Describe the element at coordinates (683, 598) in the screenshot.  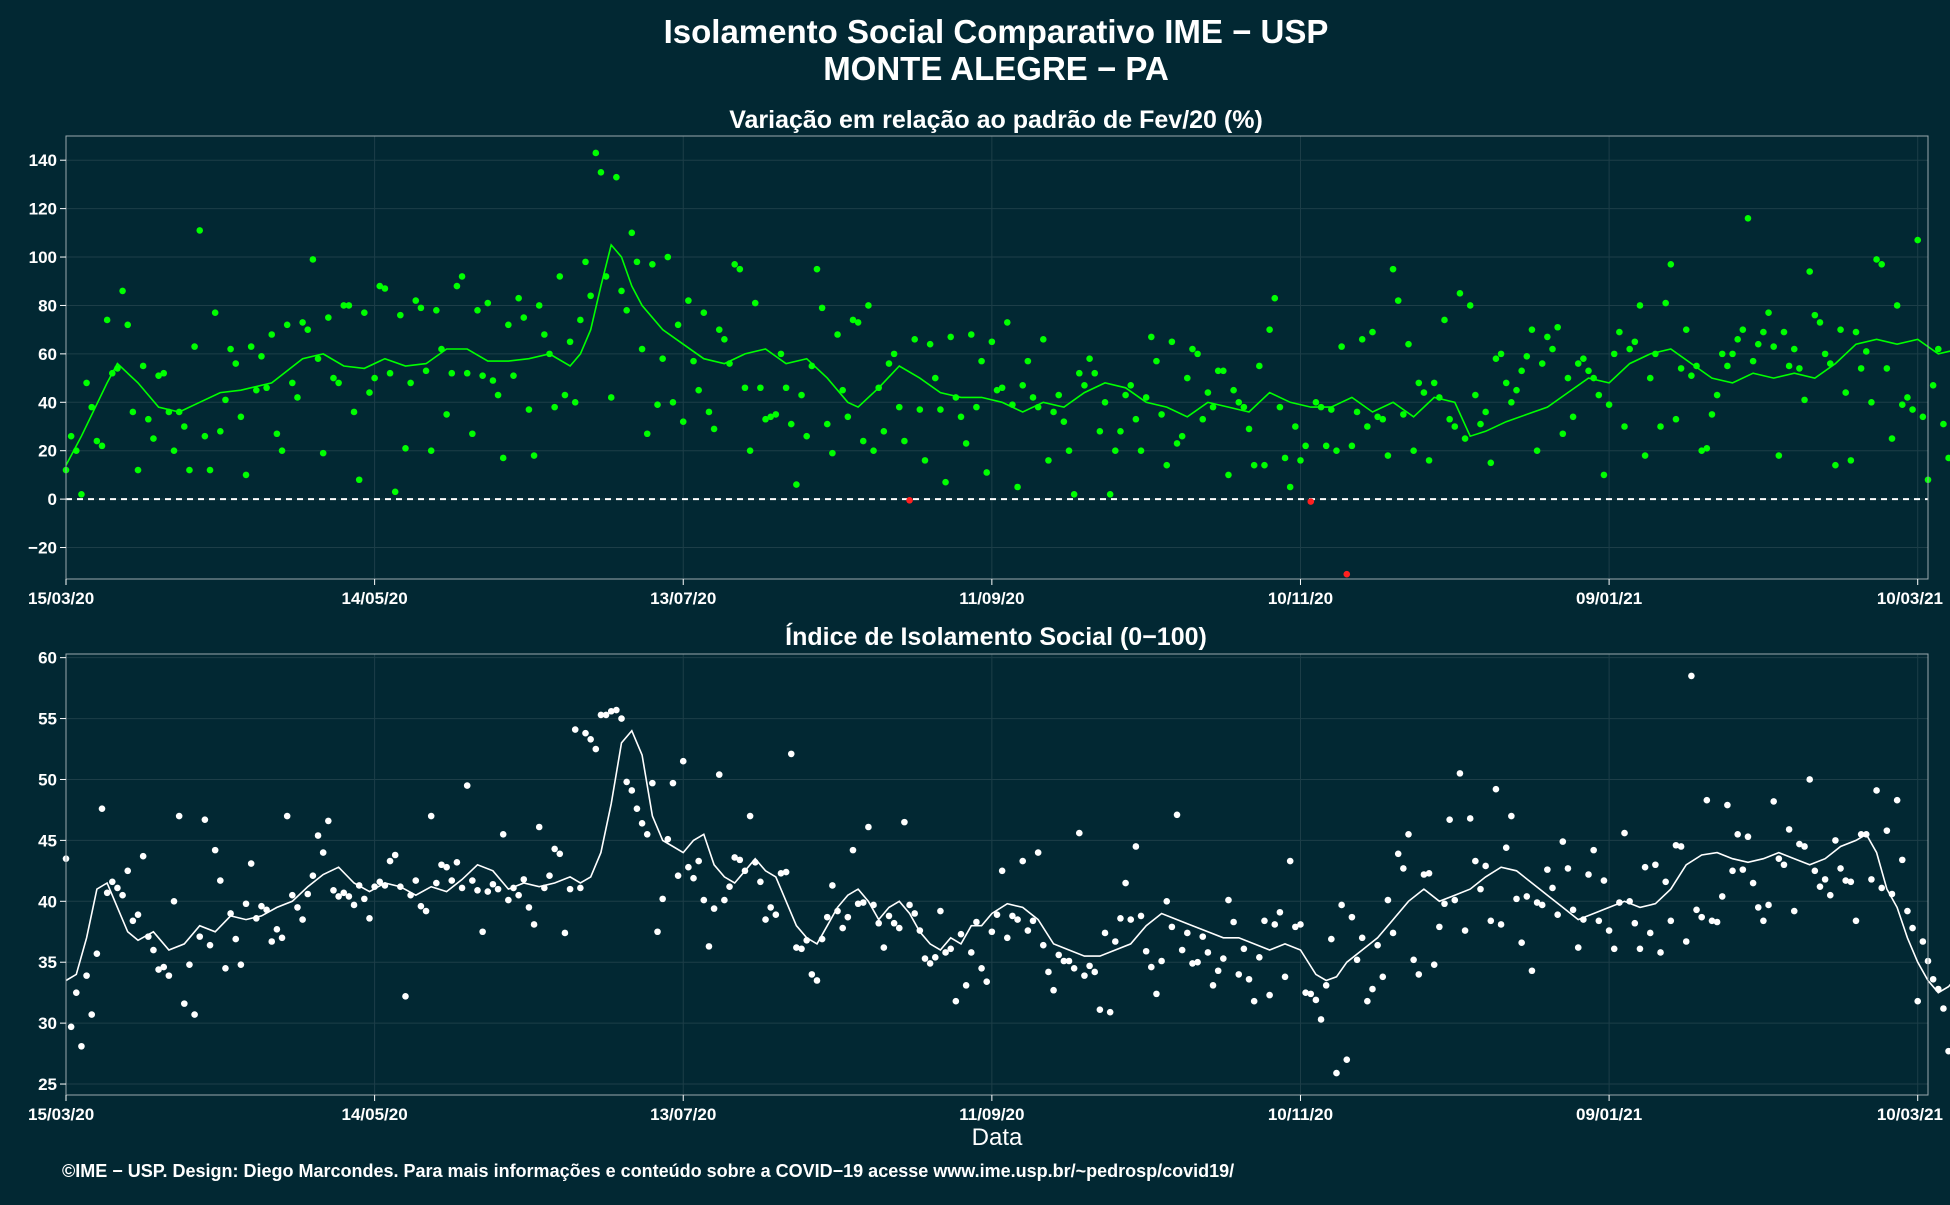
I see `x-tick-label: 13/07/20` at that location.